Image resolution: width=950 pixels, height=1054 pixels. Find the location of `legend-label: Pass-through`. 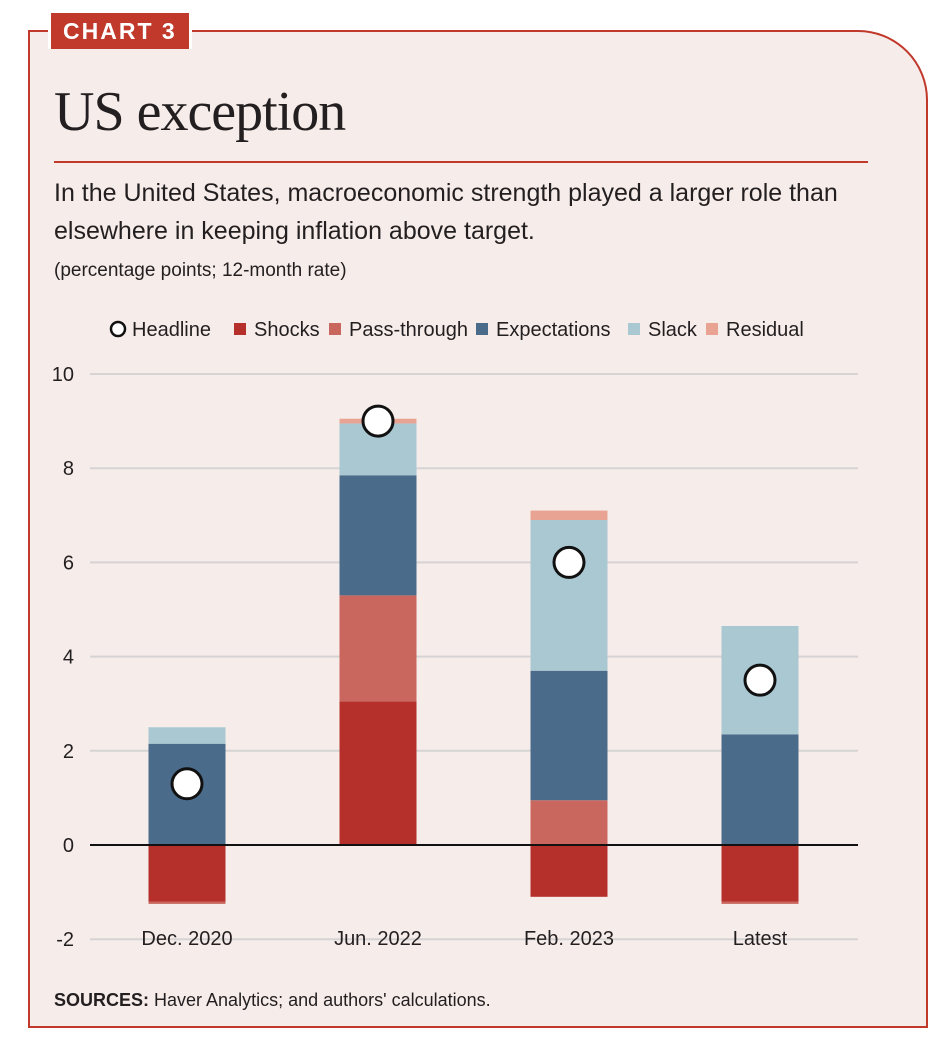

legend-label: Pass-through is located at coordinates (408, 330).